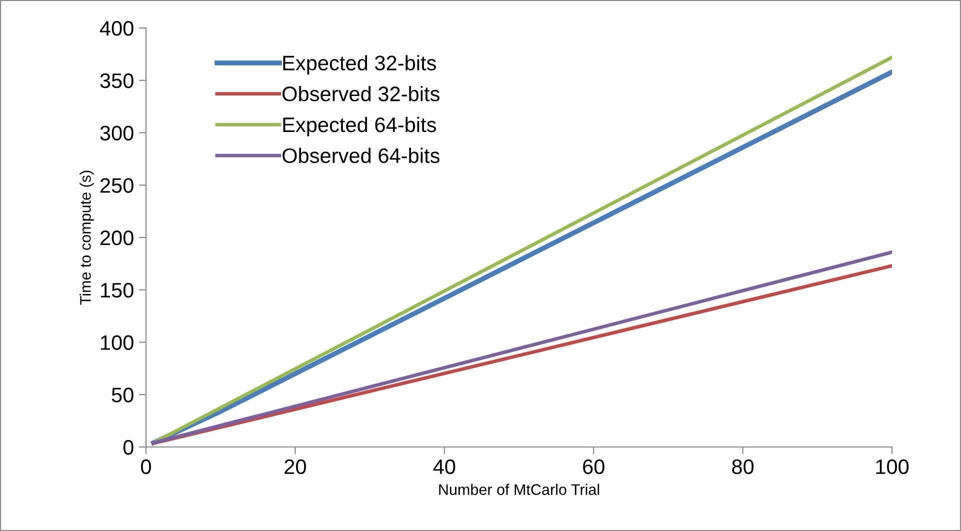 This screenshot has height=531, width=961. What do you see at coordinates (519, 490) in the screenshot?
I see `x-axis-title: Number of MtCarlo Trial` at bounding box center [519, 490].